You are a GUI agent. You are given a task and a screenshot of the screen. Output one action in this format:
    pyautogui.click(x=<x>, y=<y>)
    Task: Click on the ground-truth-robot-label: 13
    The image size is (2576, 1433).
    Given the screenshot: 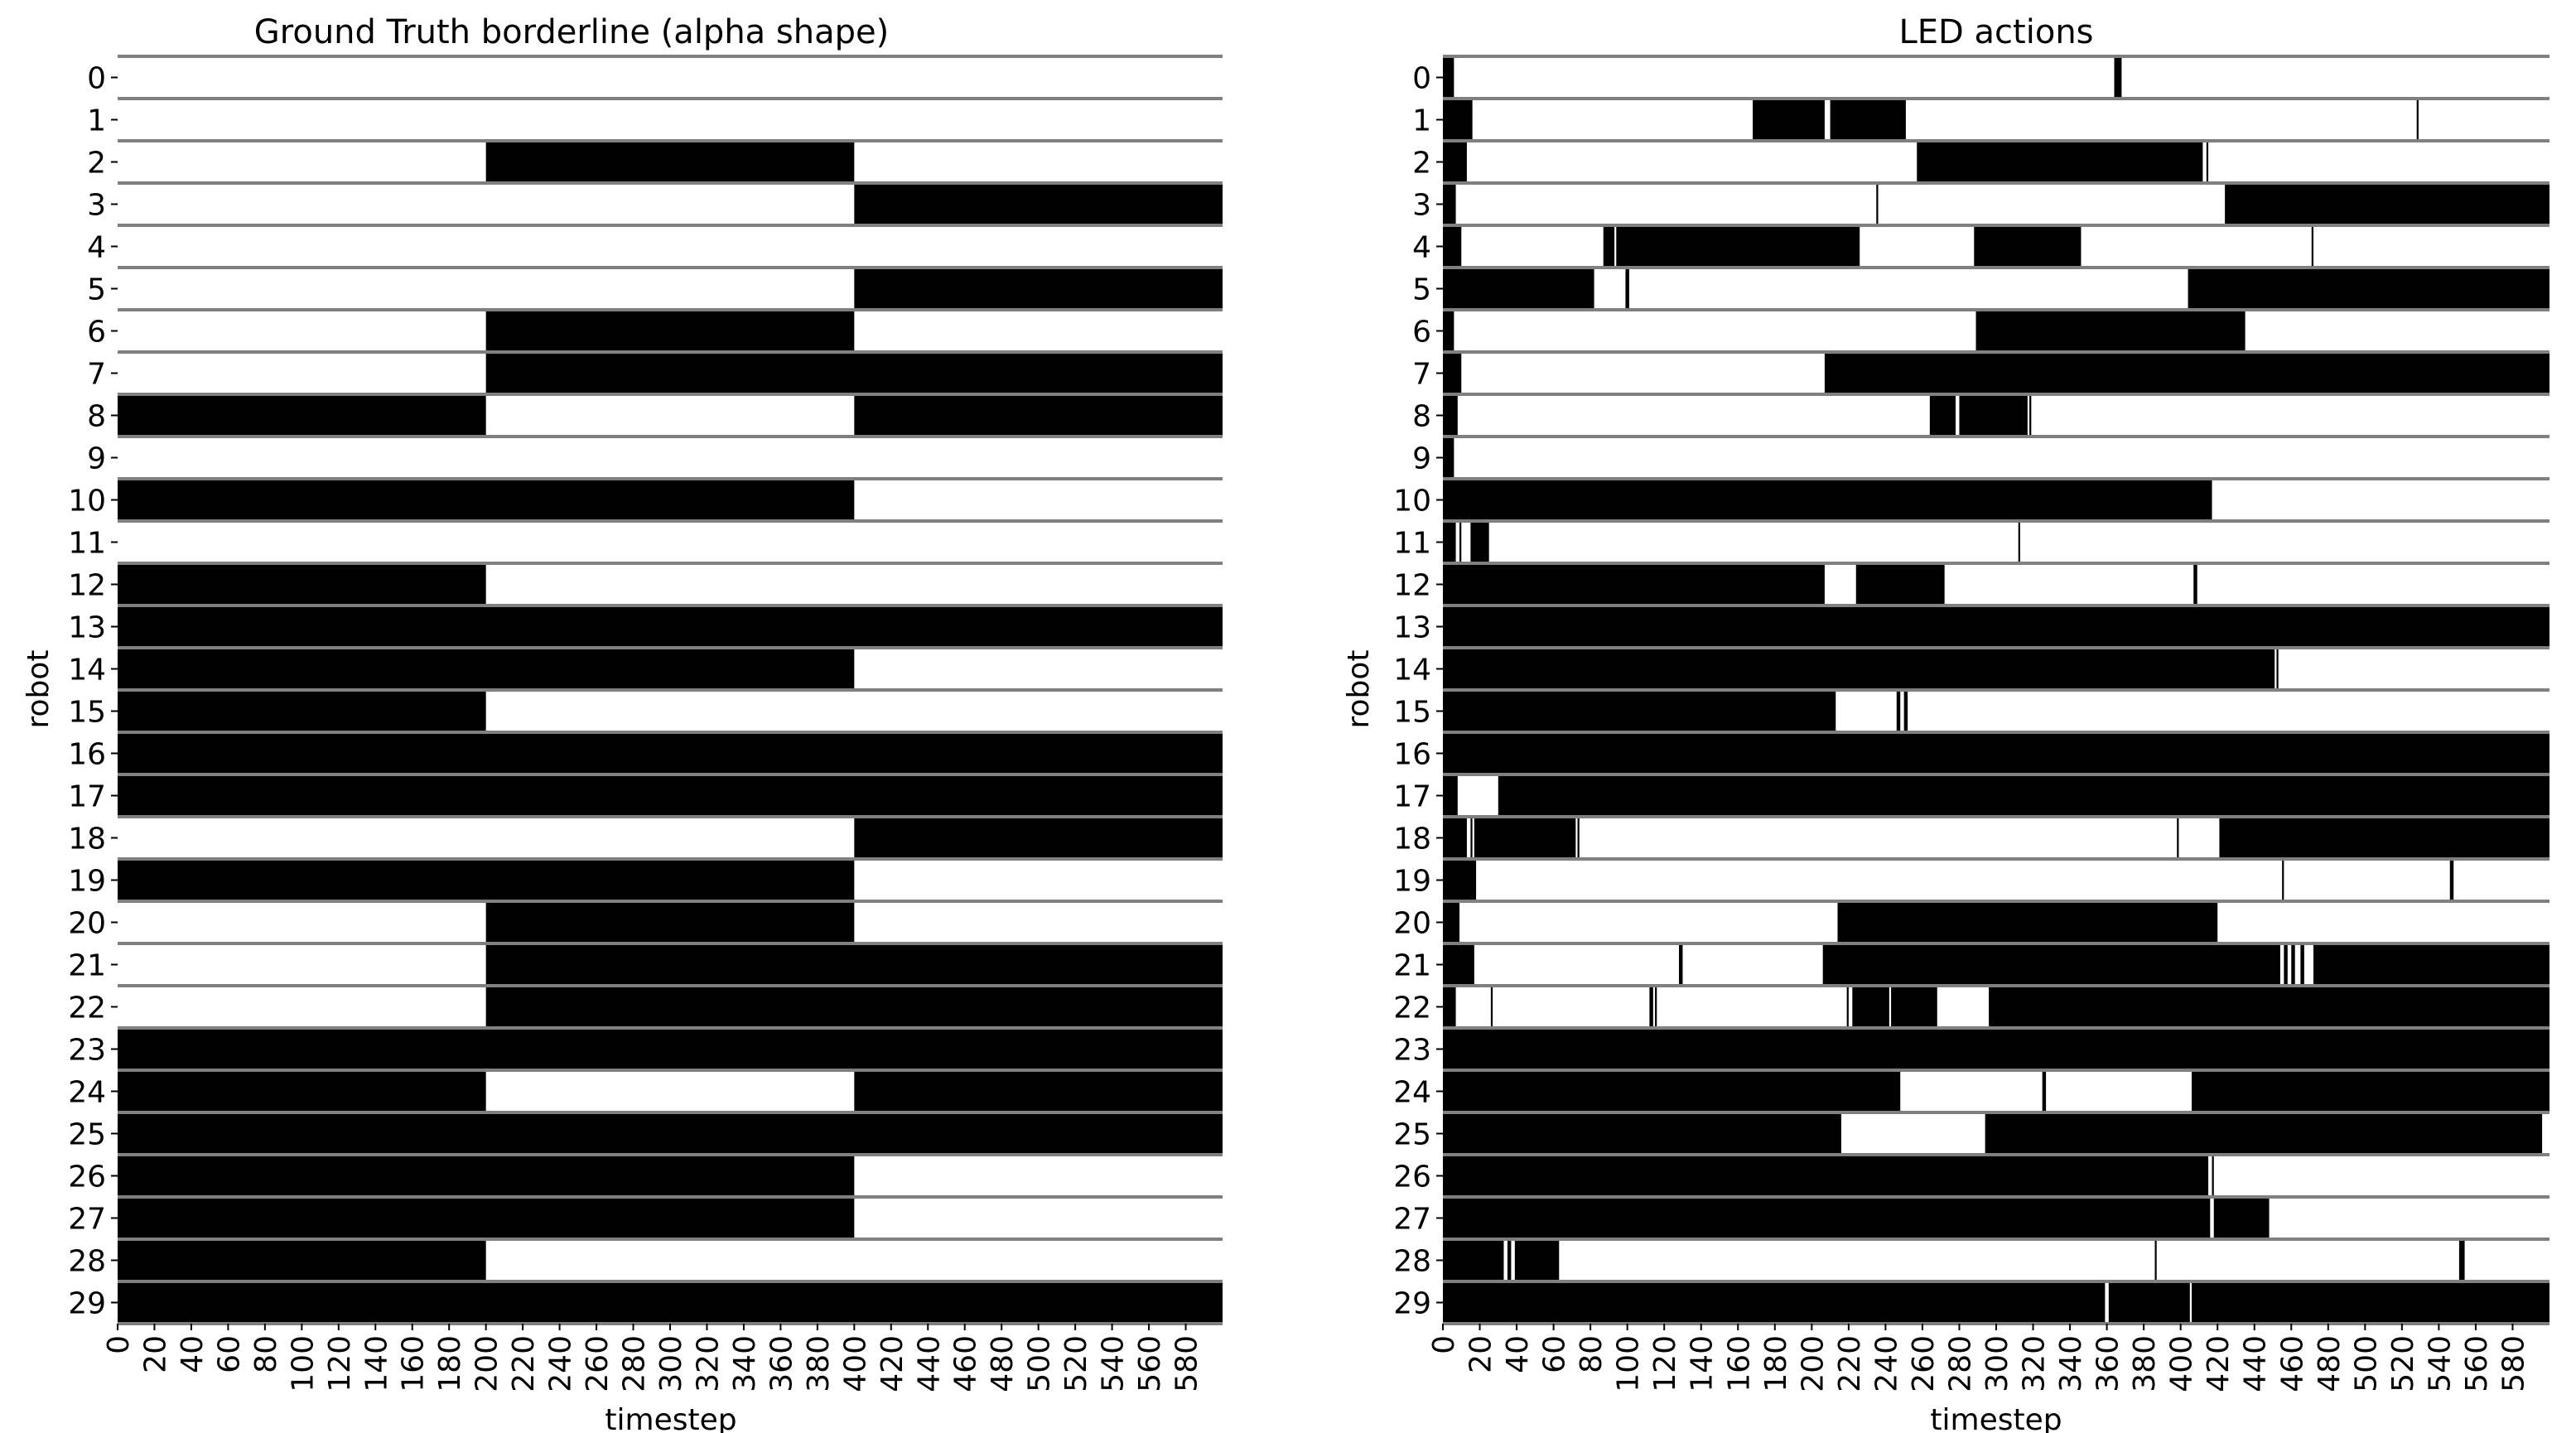 What is the action you would take?
    pyautogui.click(x=87, y=628)
    